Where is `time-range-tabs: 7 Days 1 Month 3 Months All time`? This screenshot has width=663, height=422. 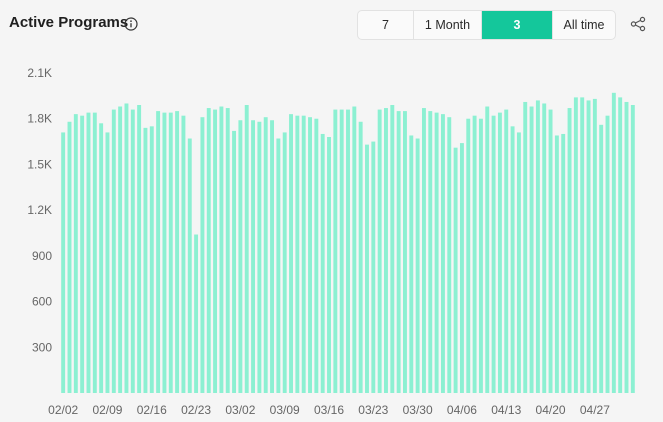
time-range-tabs: 7 Days 1 Month 3 Months All time is located at coordinates (486, 25).